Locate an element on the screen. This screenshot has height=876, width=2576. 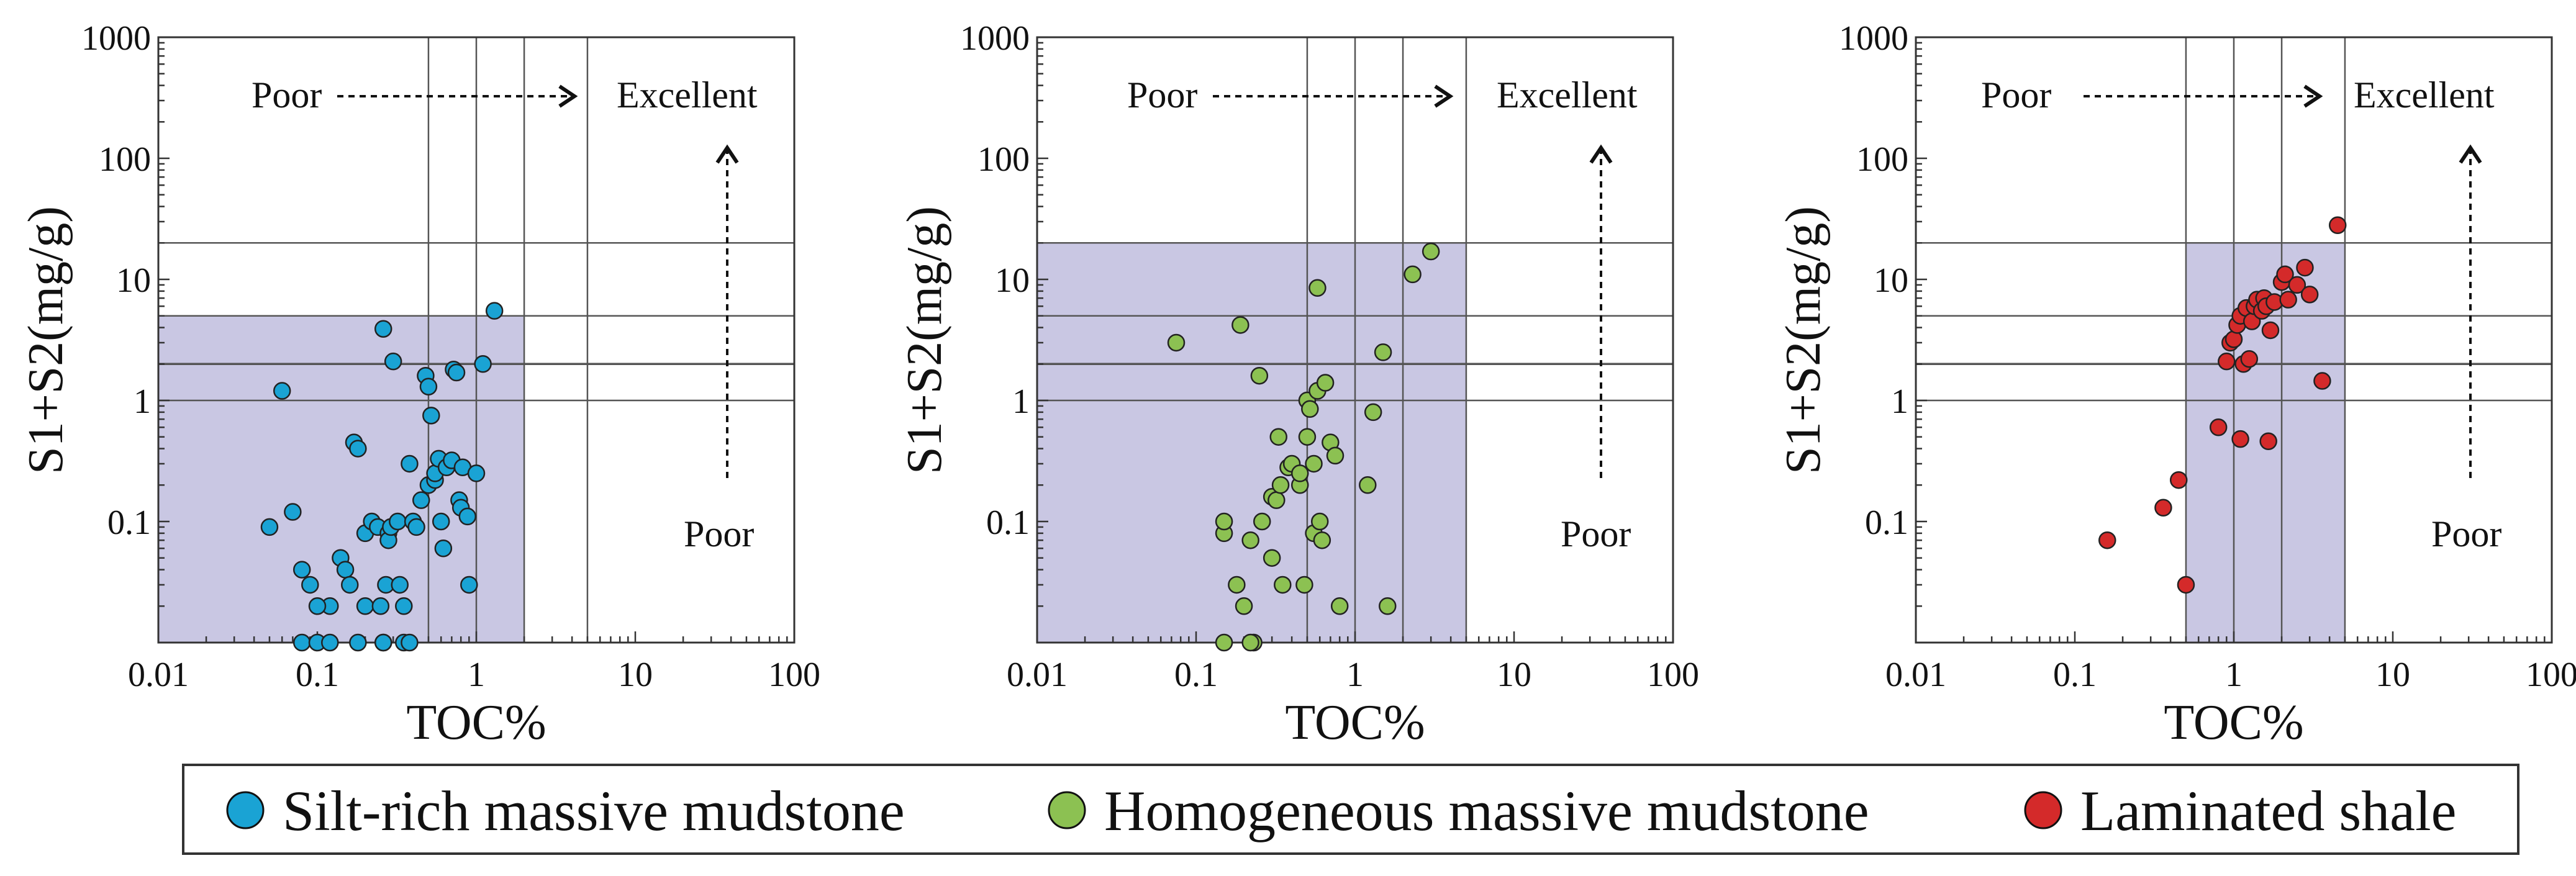
x-tick-label: 10 is located at coordinates (1514, 675).